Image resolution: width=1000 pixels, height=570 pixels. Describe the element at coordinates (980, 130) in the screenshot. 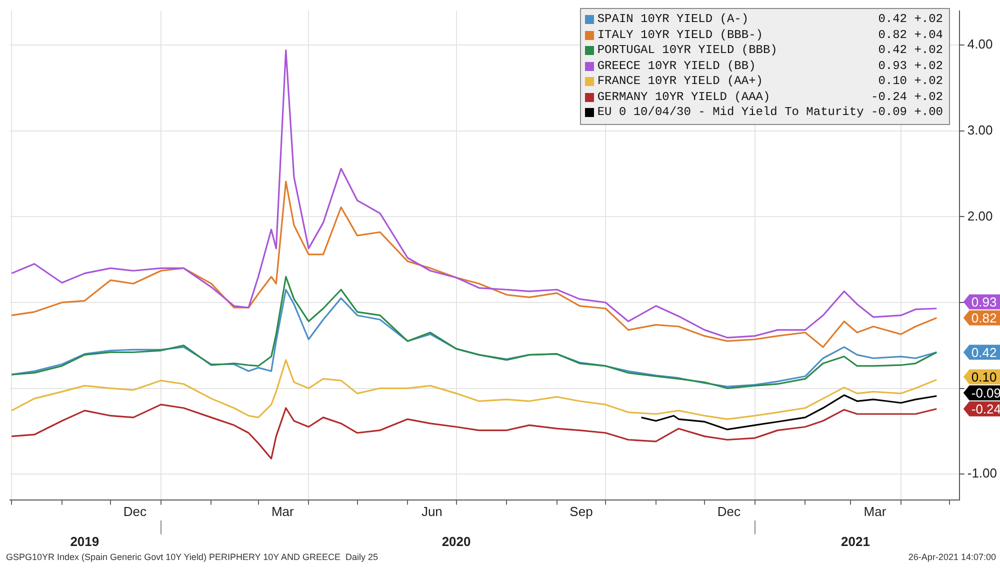

I see `y-tick-label: 3.00` at that location.